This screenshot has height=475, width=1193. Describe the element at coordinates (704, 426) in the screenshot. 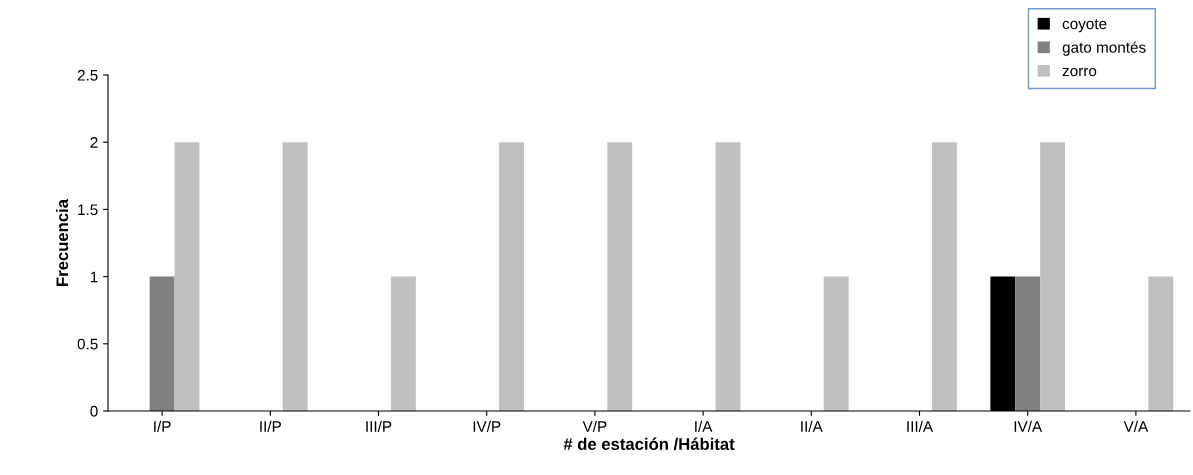

I see `x-tick-label: I/A` at that location.